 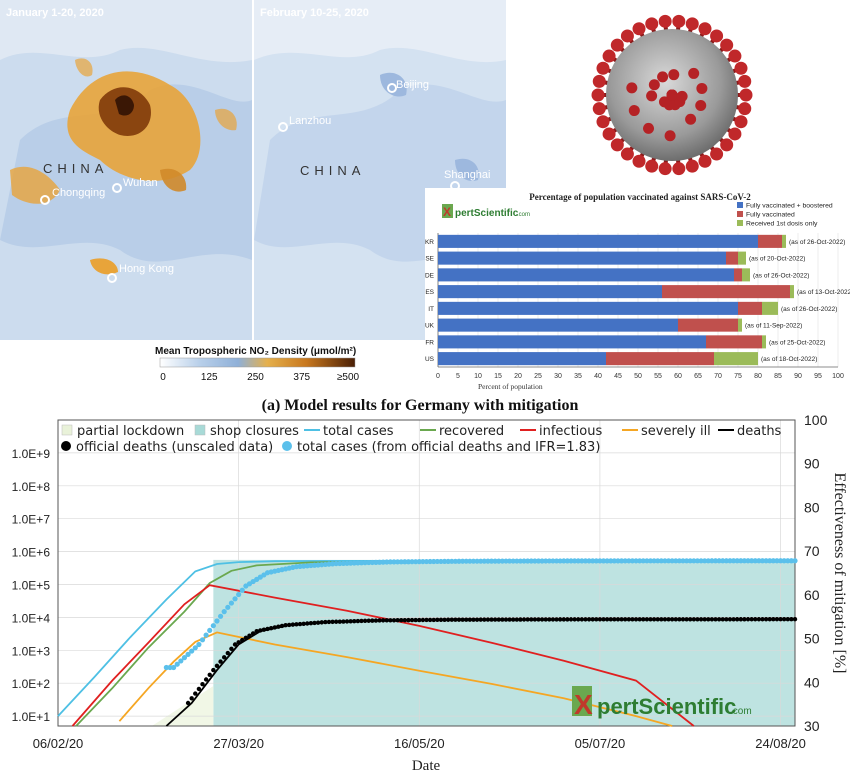 I want to click on model-y2tick-6: 90, so click(x=812, y=464).